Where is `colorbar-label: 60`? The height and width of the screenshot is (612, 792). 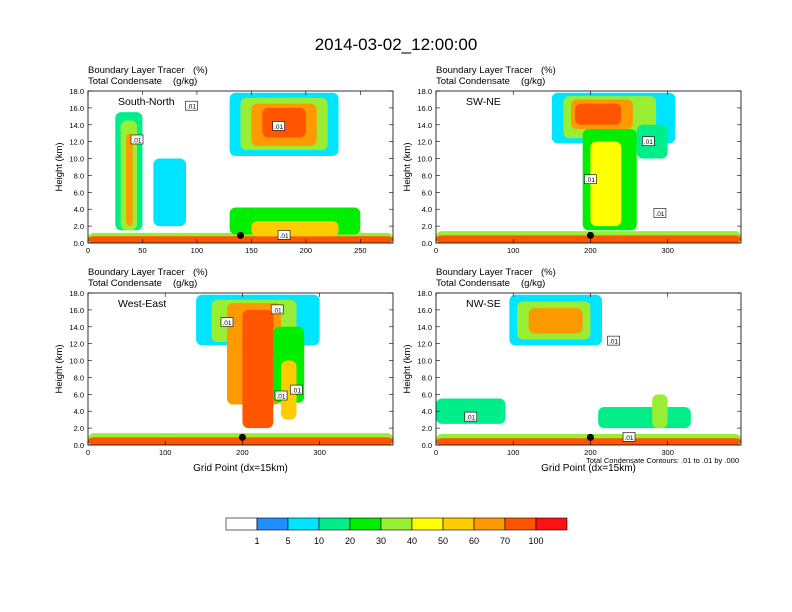
colorbar-label: 60 is located at coordinates (474, 541).